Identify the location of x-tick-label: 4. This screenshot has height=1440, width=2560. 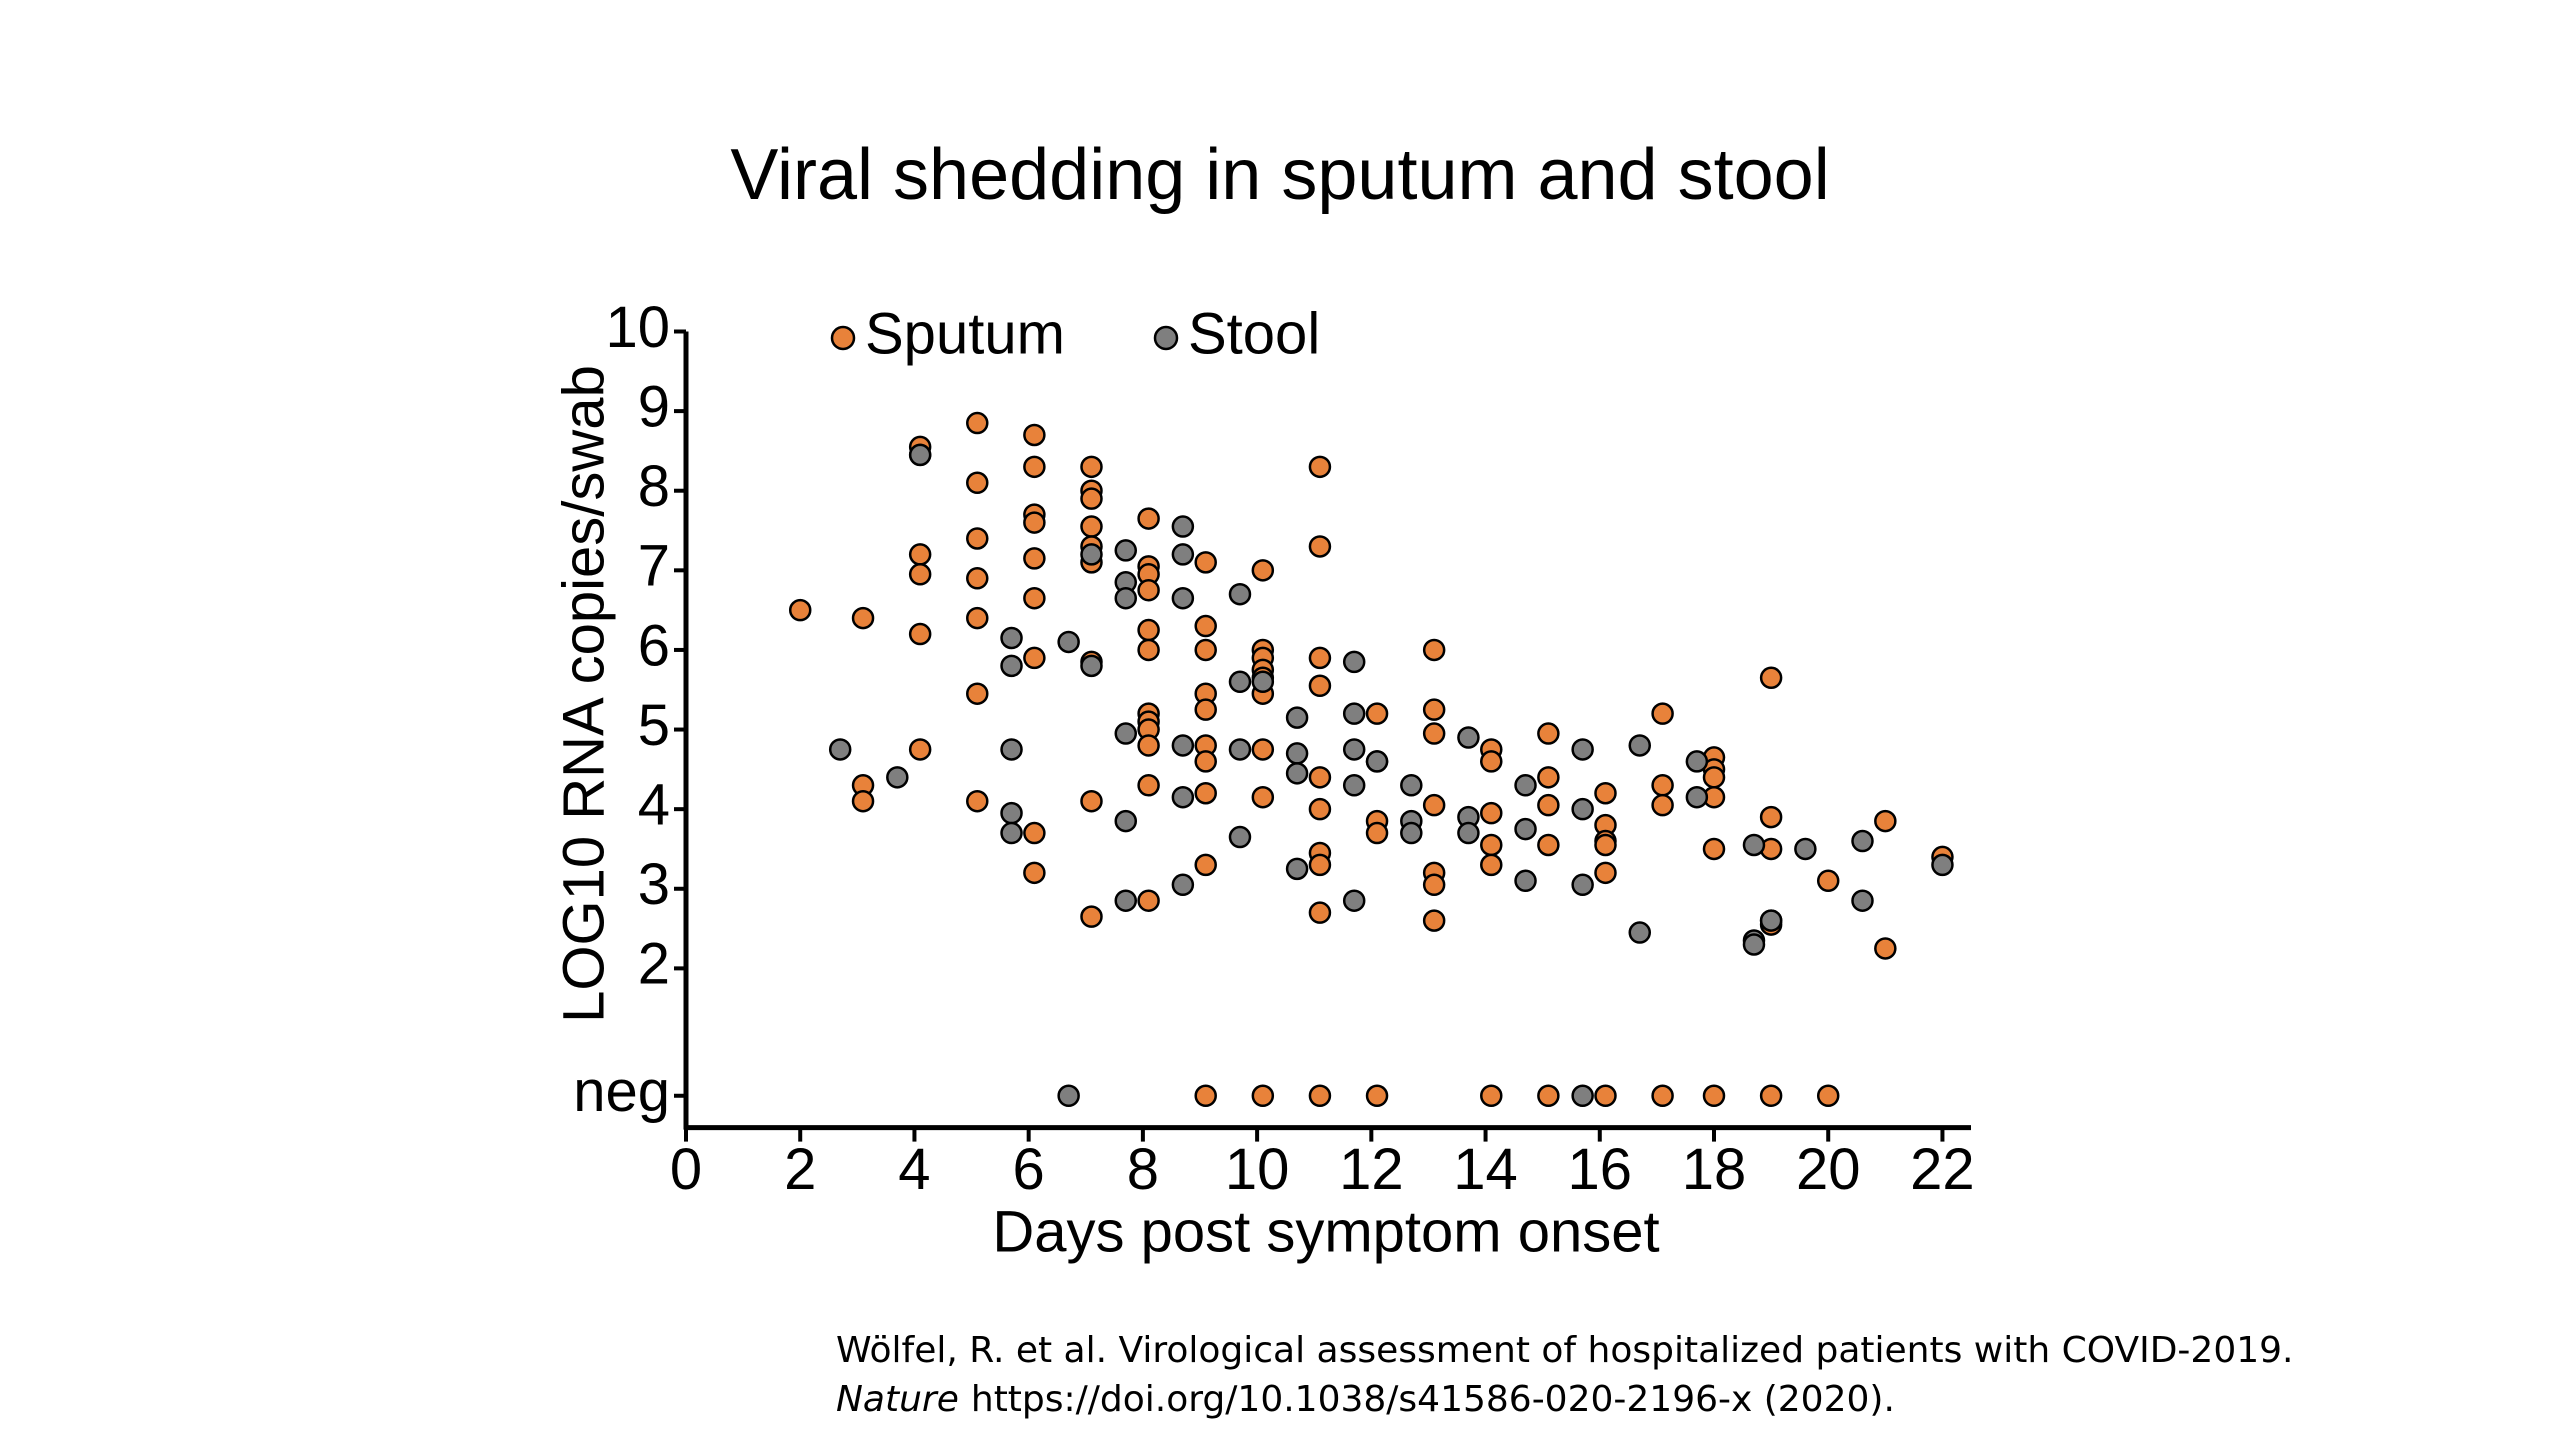
(914, 1169).